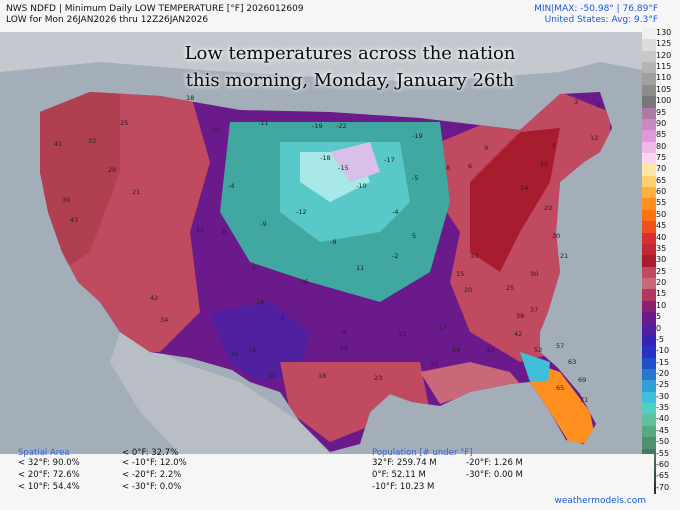 The width and height of the screenshot is (680, 510). I want to click on scale-tick-label: 95, so click(661, 112).